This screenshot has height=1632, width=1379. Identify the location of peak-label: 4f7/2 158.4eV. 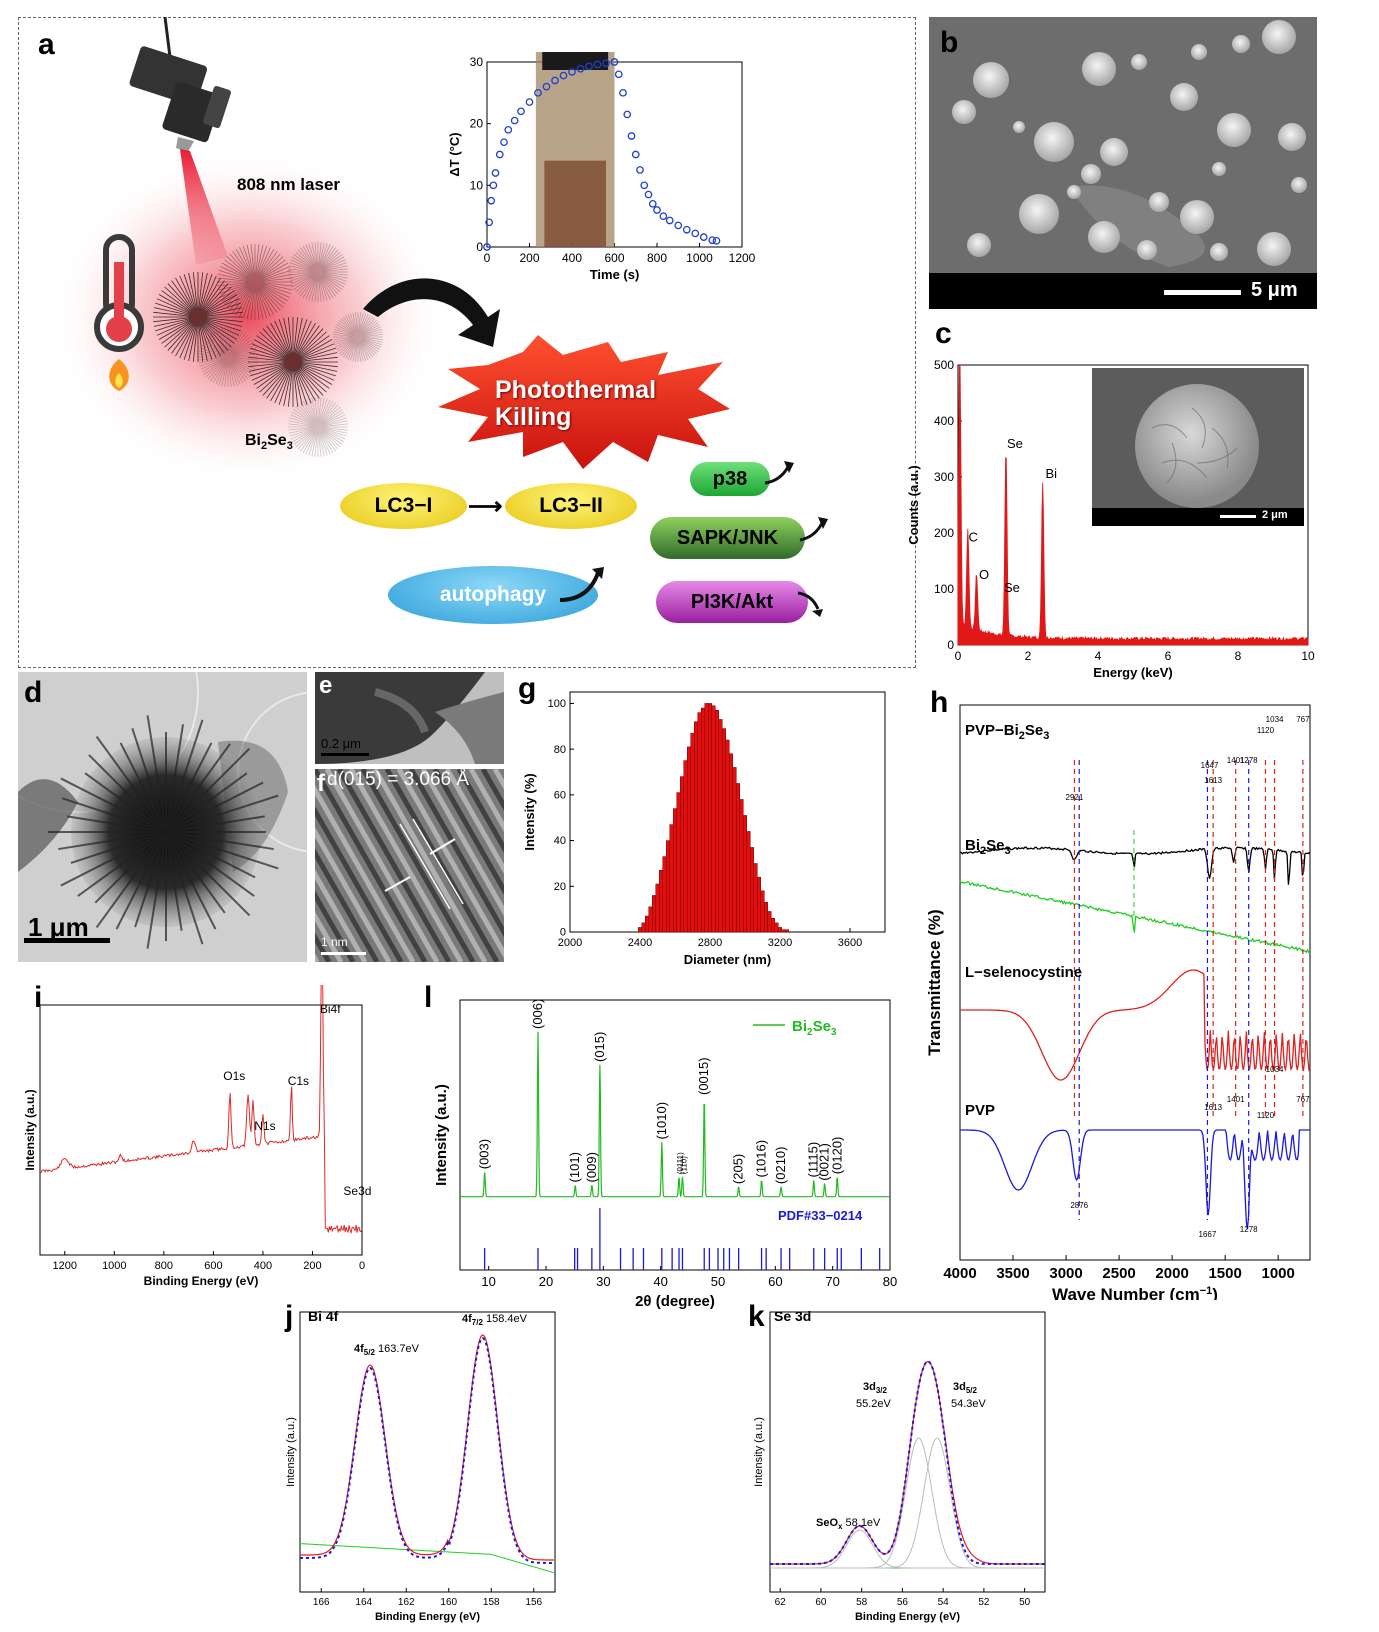
(495, 1320).